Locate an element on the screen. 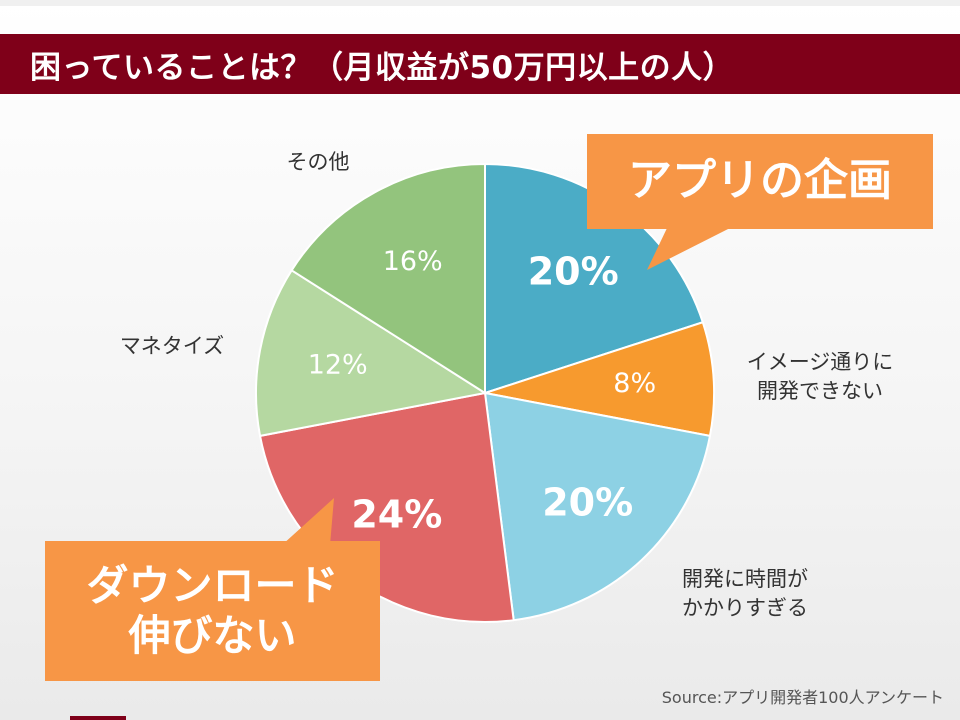 The image size is (960, 720). source-note: Source:アプリ開発者100人アンケート is located at coordinates (802, 697).